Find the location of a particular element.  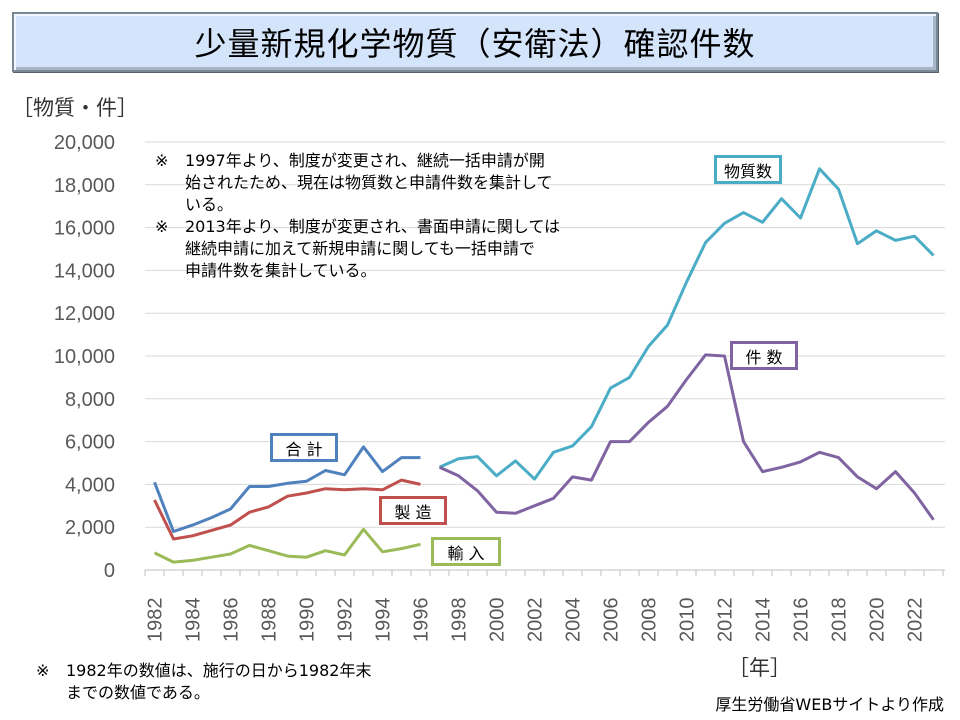

note-2-mark: ※ is located at coordinates (162, 226).